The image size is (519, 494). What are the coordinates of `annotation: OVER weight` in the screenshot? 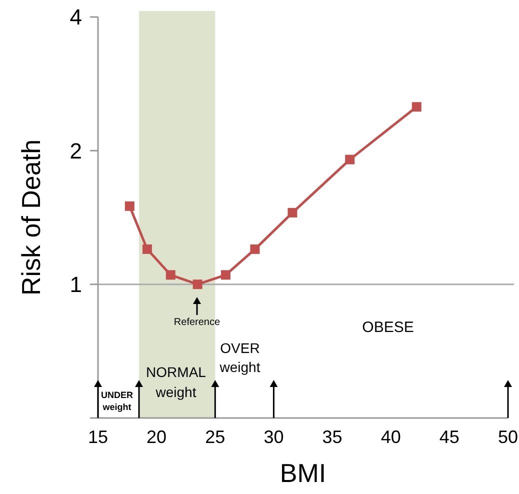 It's located at (239, 357).